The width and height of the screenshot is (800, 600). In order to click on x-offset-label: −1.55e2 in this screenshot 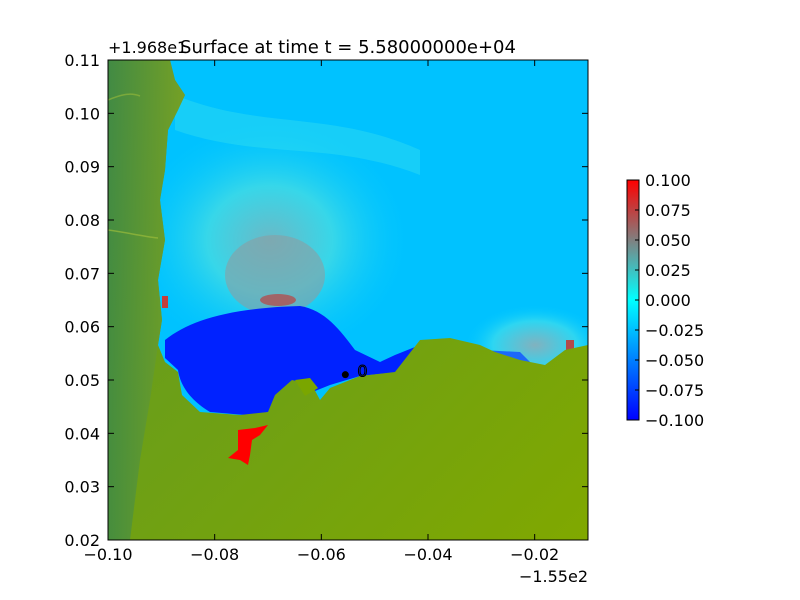, I will do `click(553, 576)`.